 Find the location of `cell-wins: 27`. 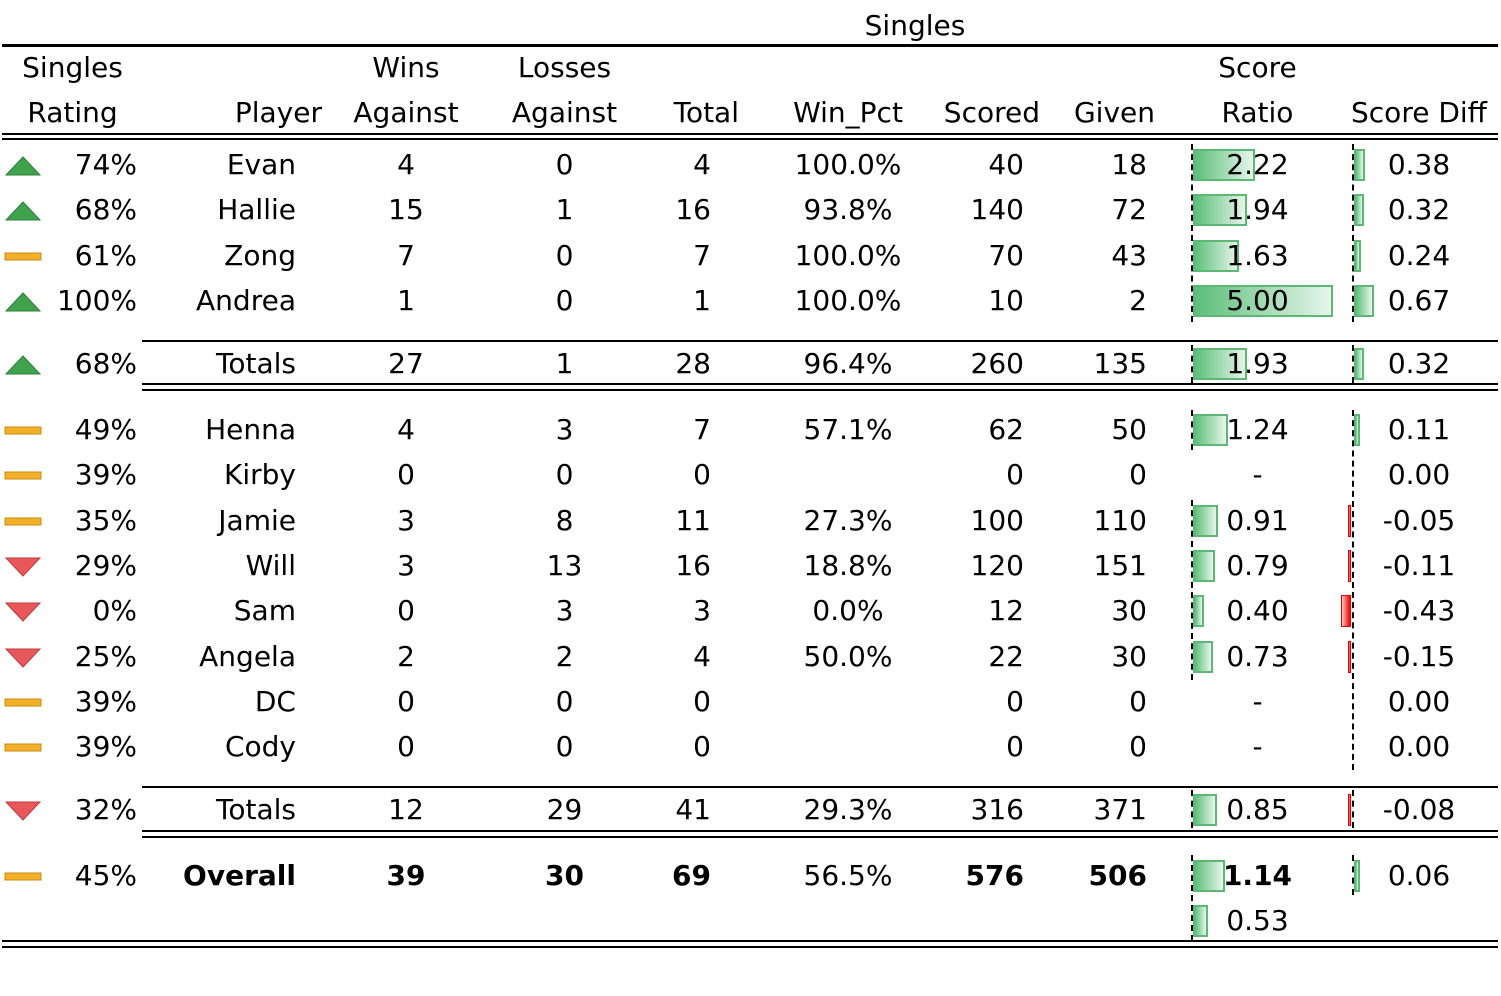

cell-wins: 27 is located at coordinates (406, 363).